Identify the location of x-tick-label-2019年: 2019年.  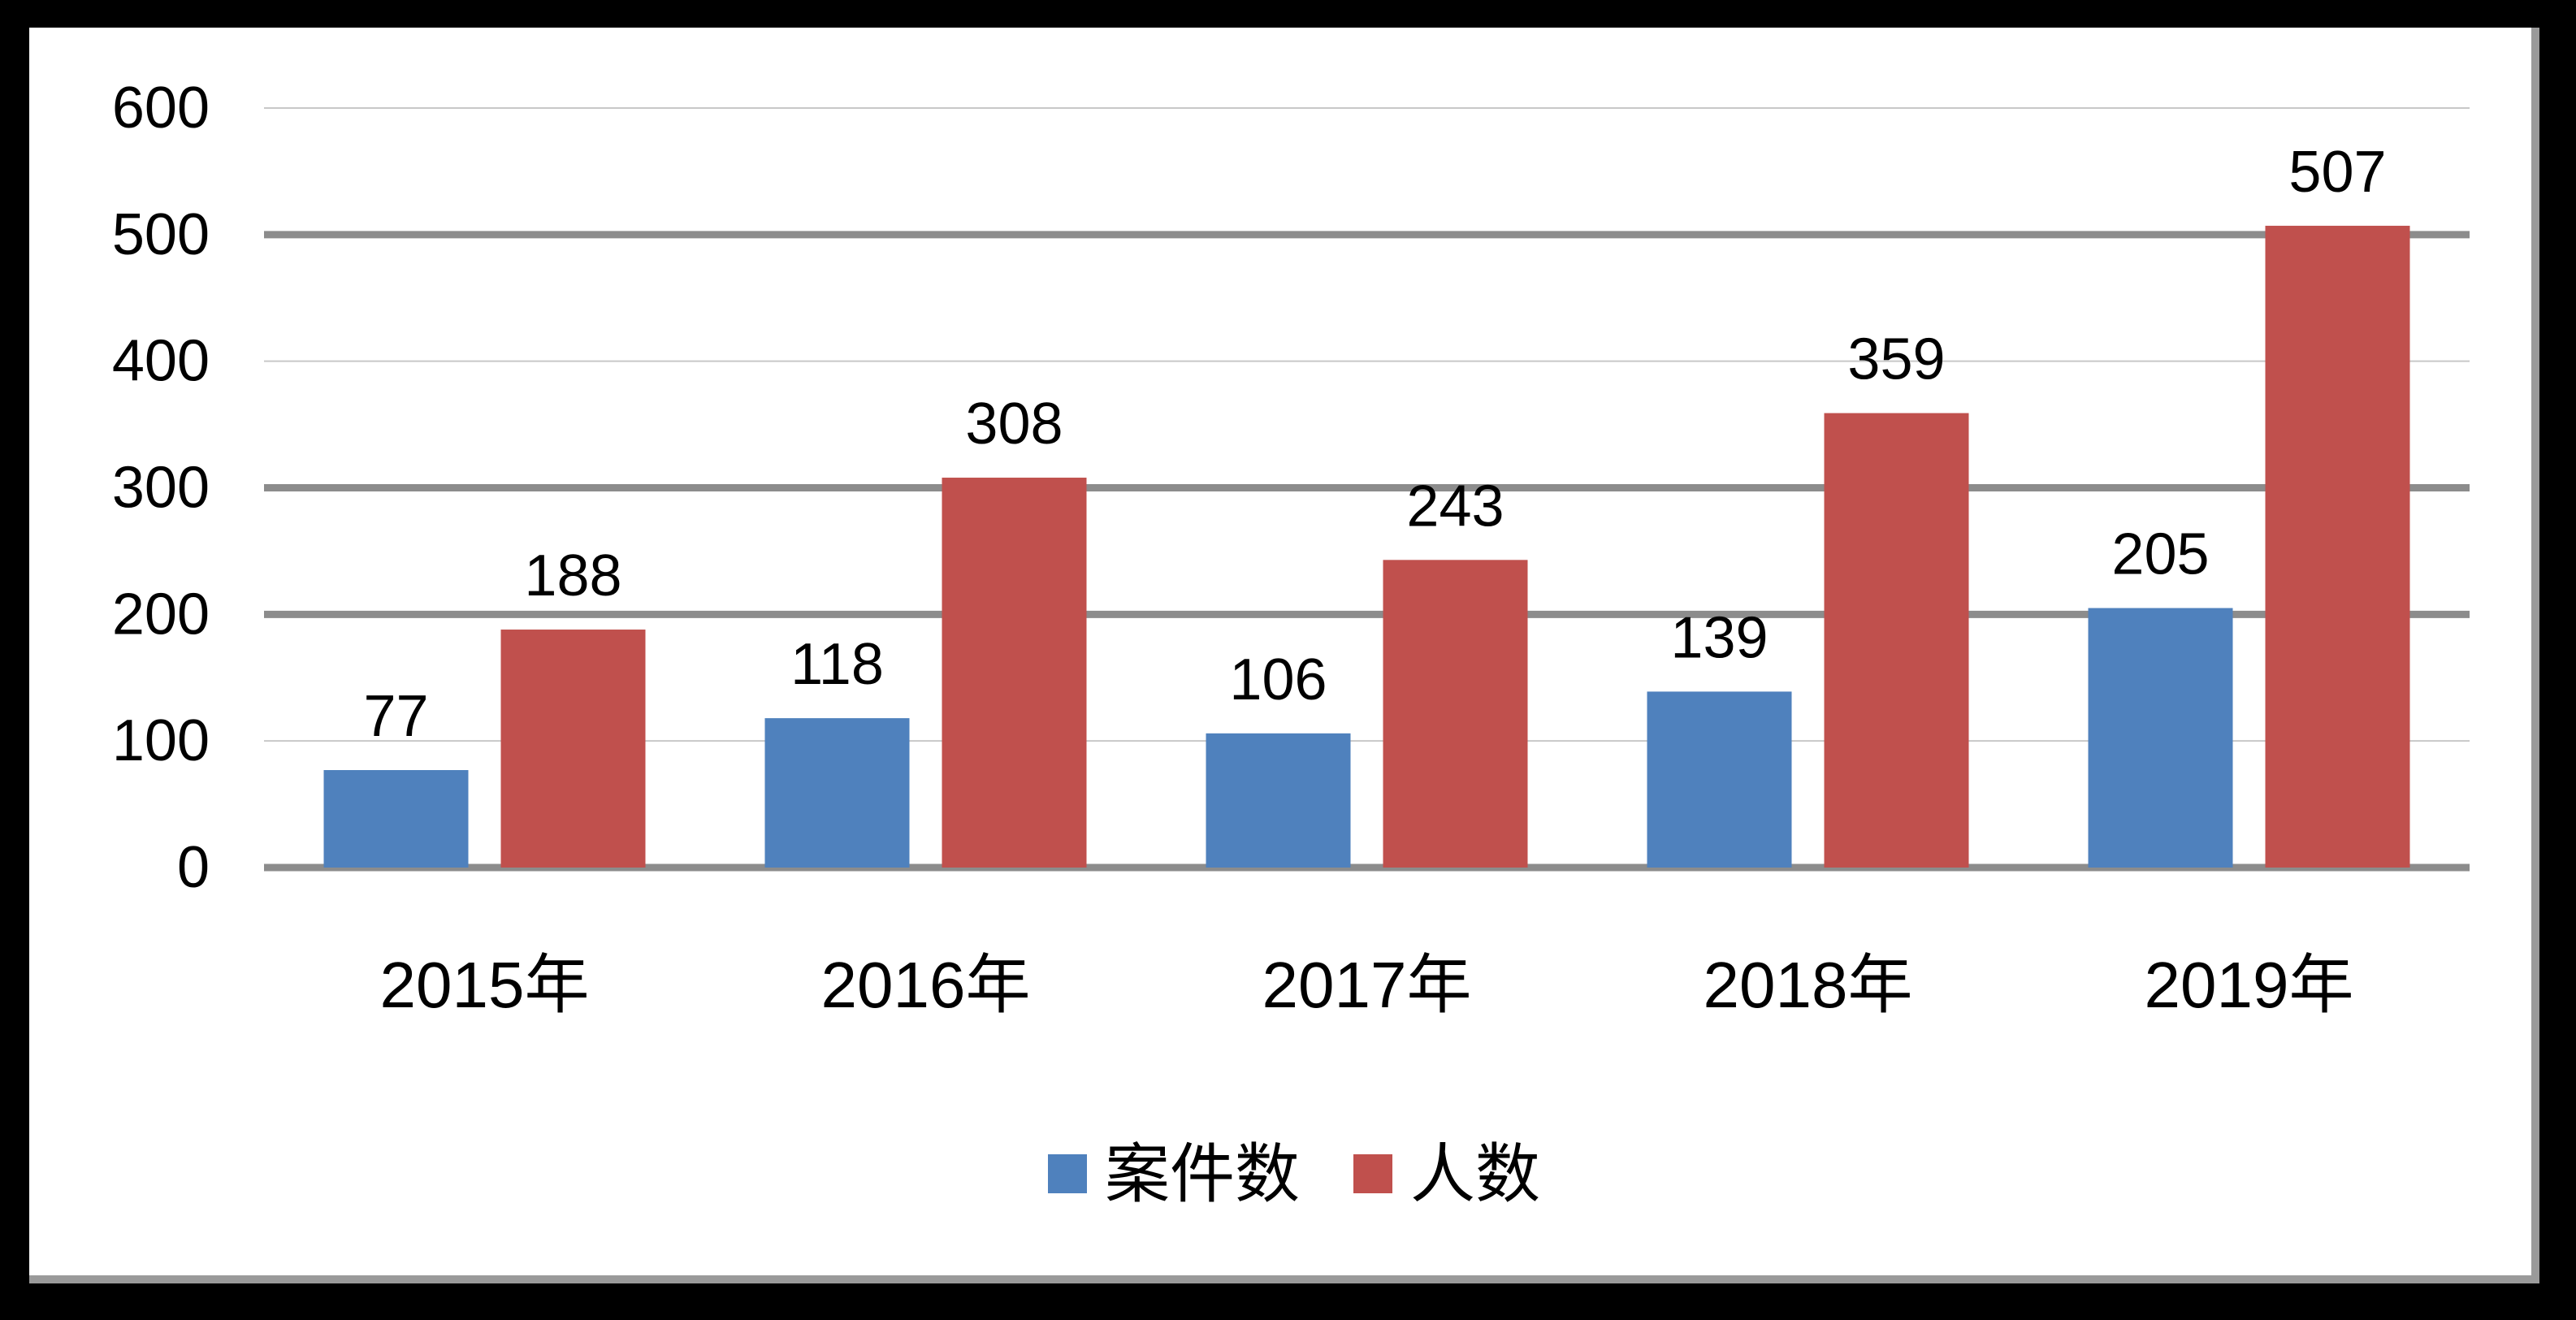
(2249, 985).